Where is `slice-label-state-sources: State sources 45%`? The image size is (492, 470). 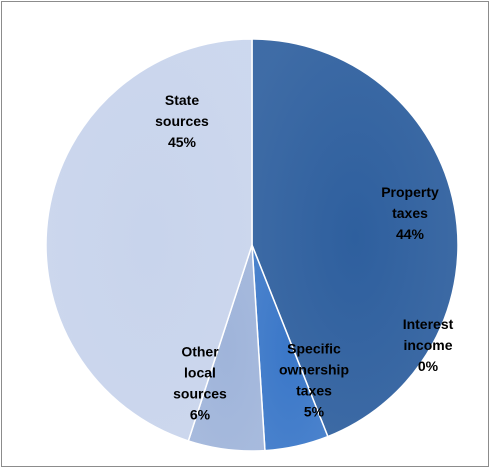 slice-label-state-sources: State sources 45% is located at coordinates (182, 121).